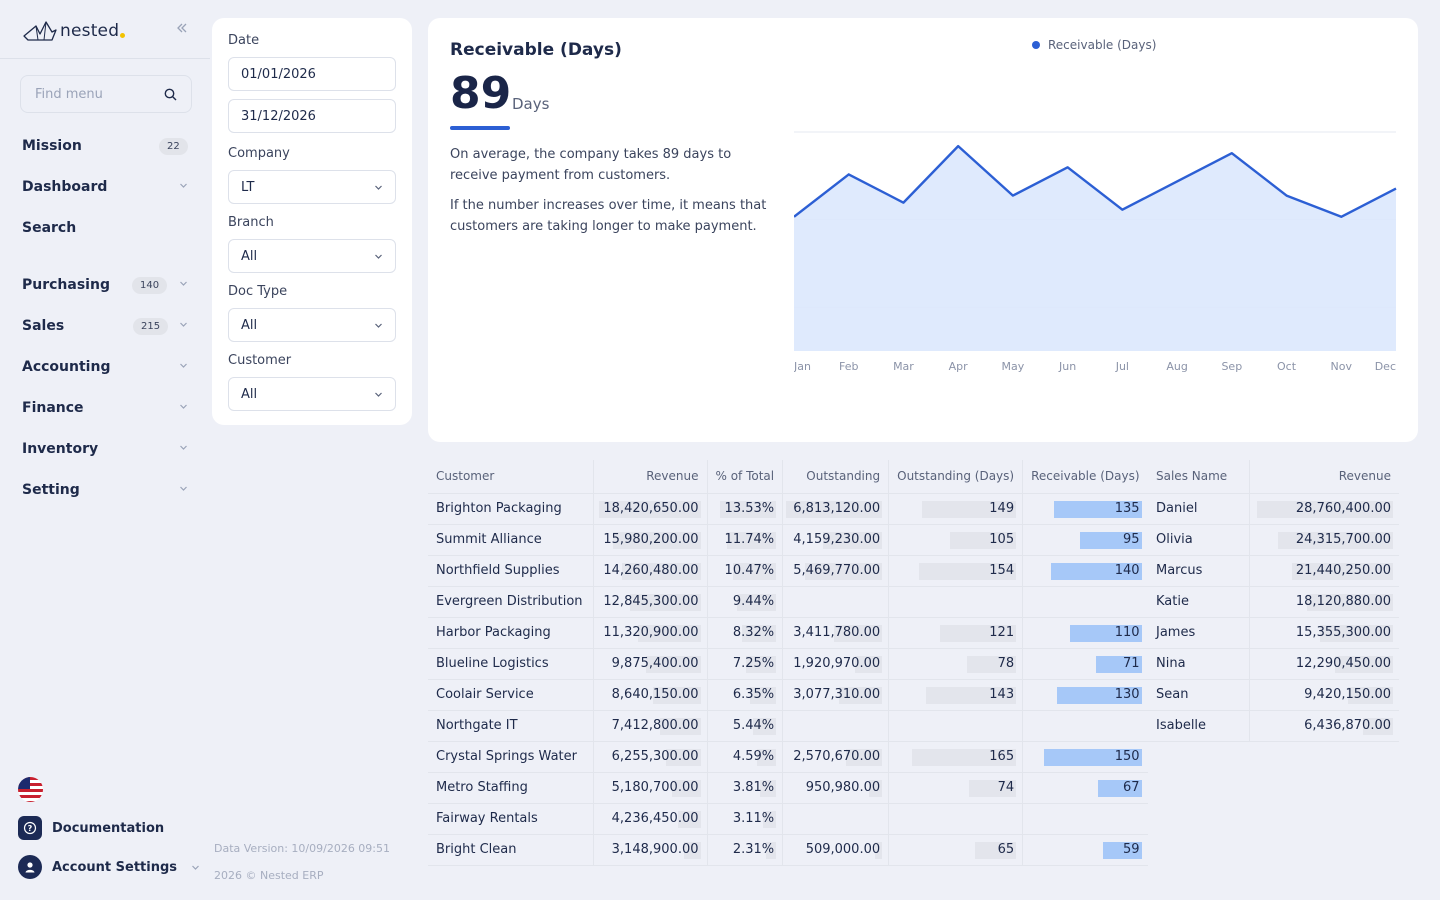  I want to click on date-to-value: 31/12/2026, so click(278, 116).